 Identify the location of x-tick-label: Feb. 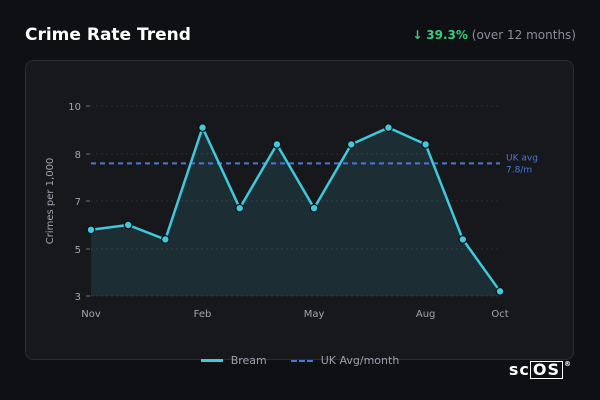
(203, 314).